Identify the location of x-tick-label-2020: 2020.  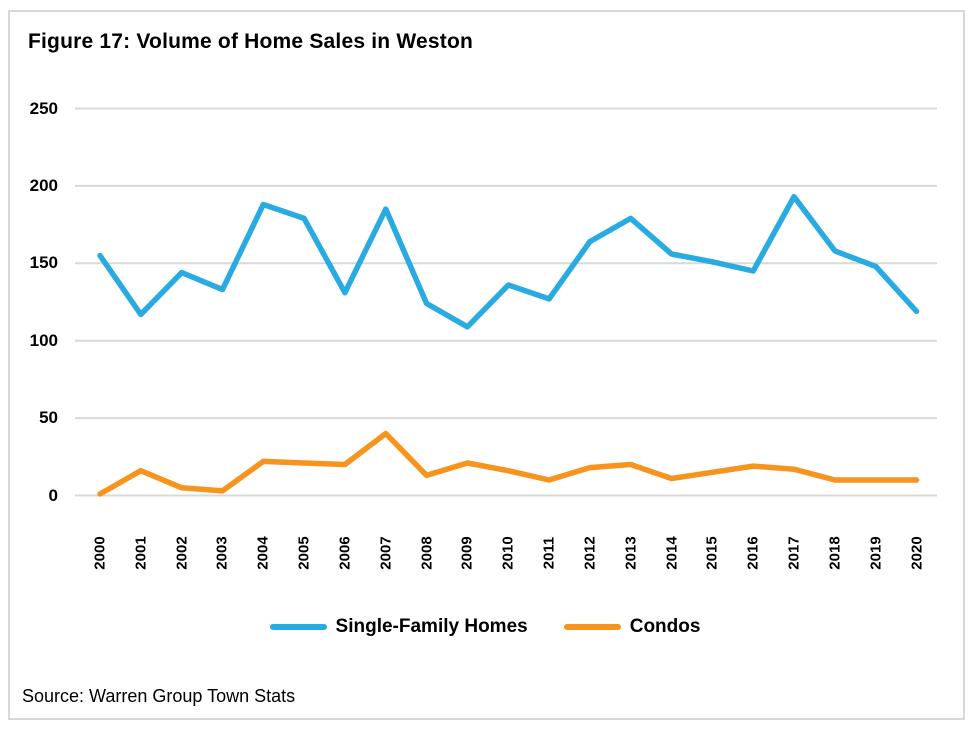
(916, 553).